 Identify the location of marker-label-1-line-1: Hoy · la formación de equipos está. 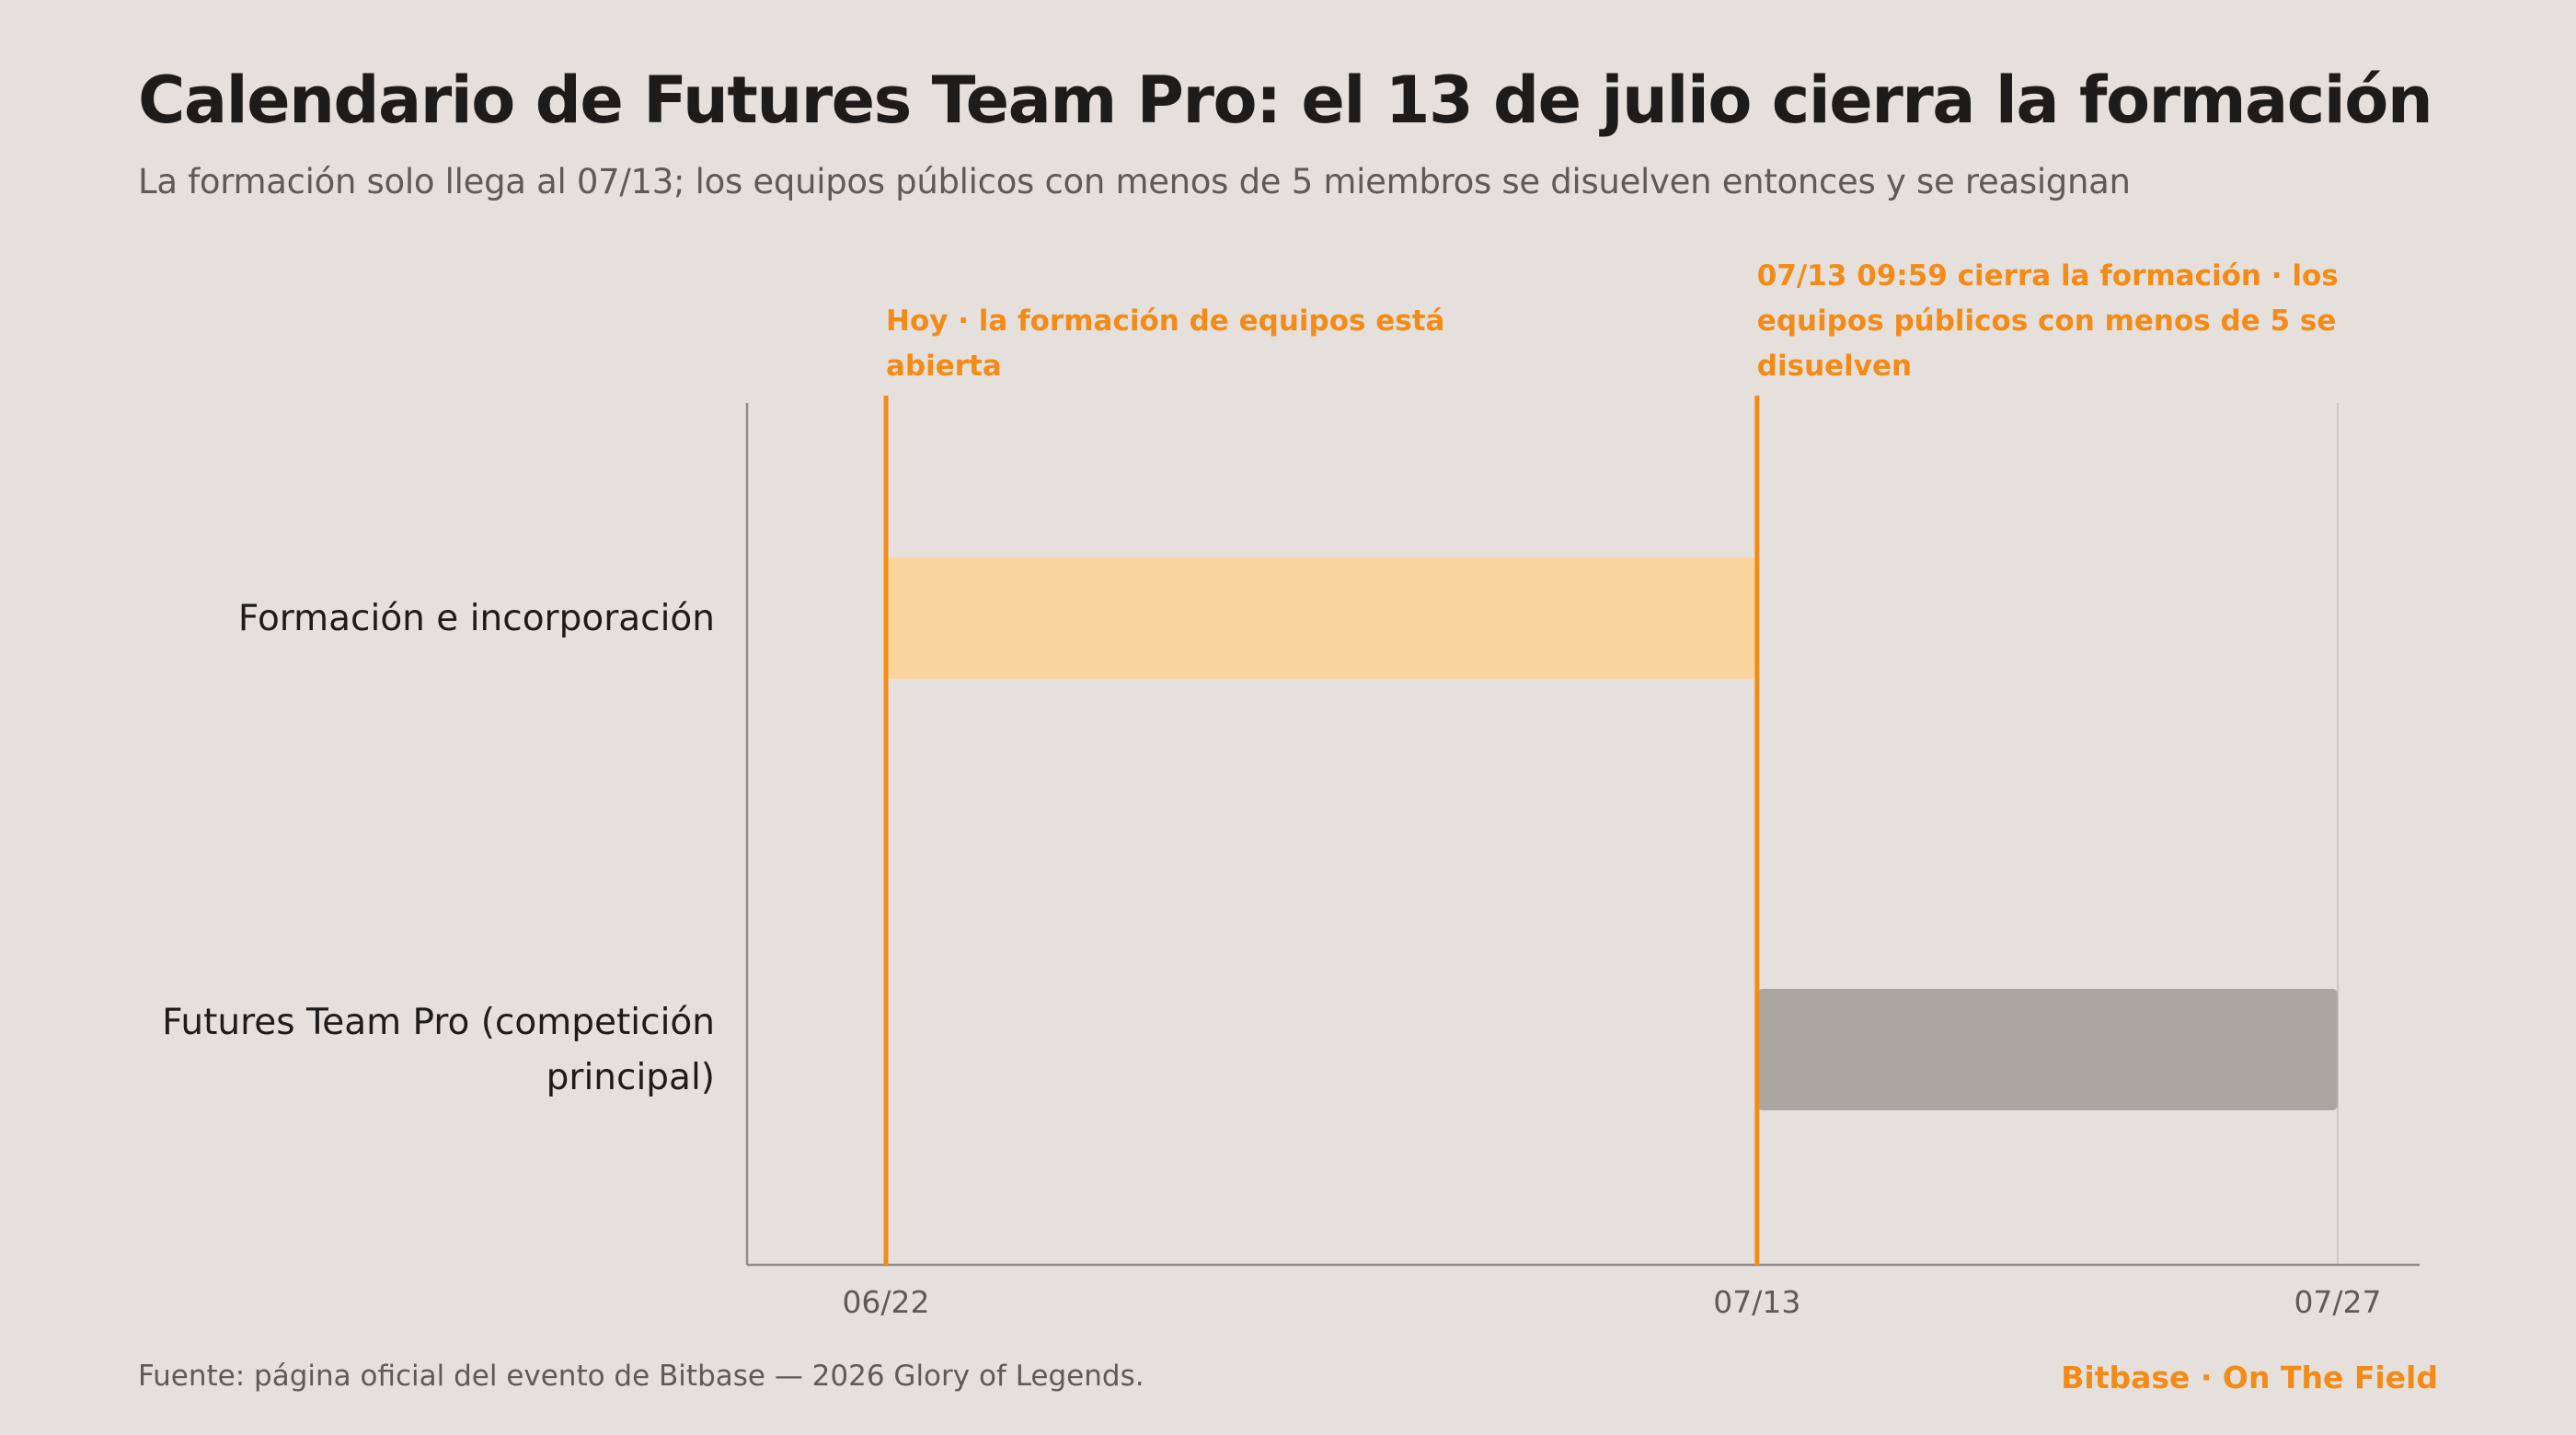
(1165, 321).